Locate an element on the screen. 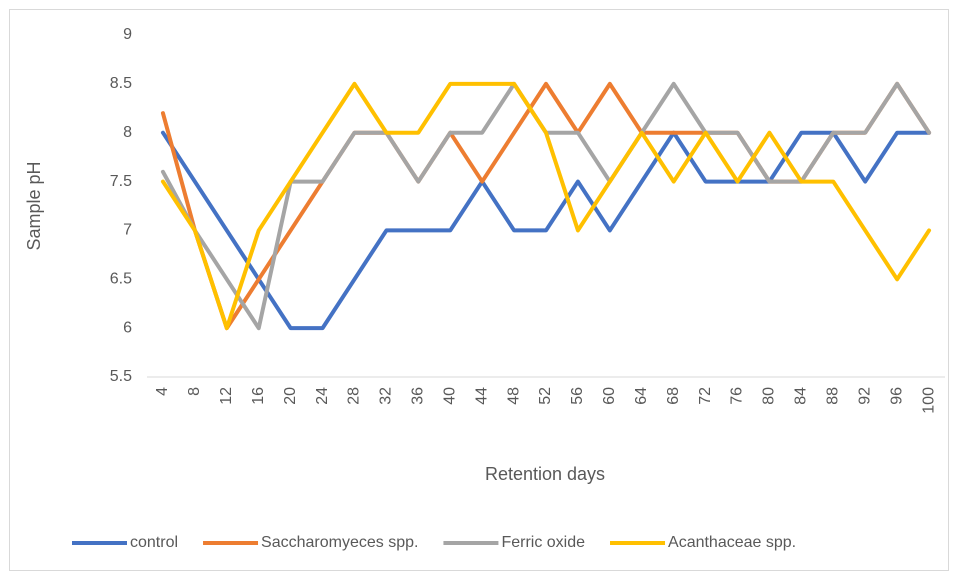 The image size is (958, 579). legend-label: control is located at coordinates (154, 542).